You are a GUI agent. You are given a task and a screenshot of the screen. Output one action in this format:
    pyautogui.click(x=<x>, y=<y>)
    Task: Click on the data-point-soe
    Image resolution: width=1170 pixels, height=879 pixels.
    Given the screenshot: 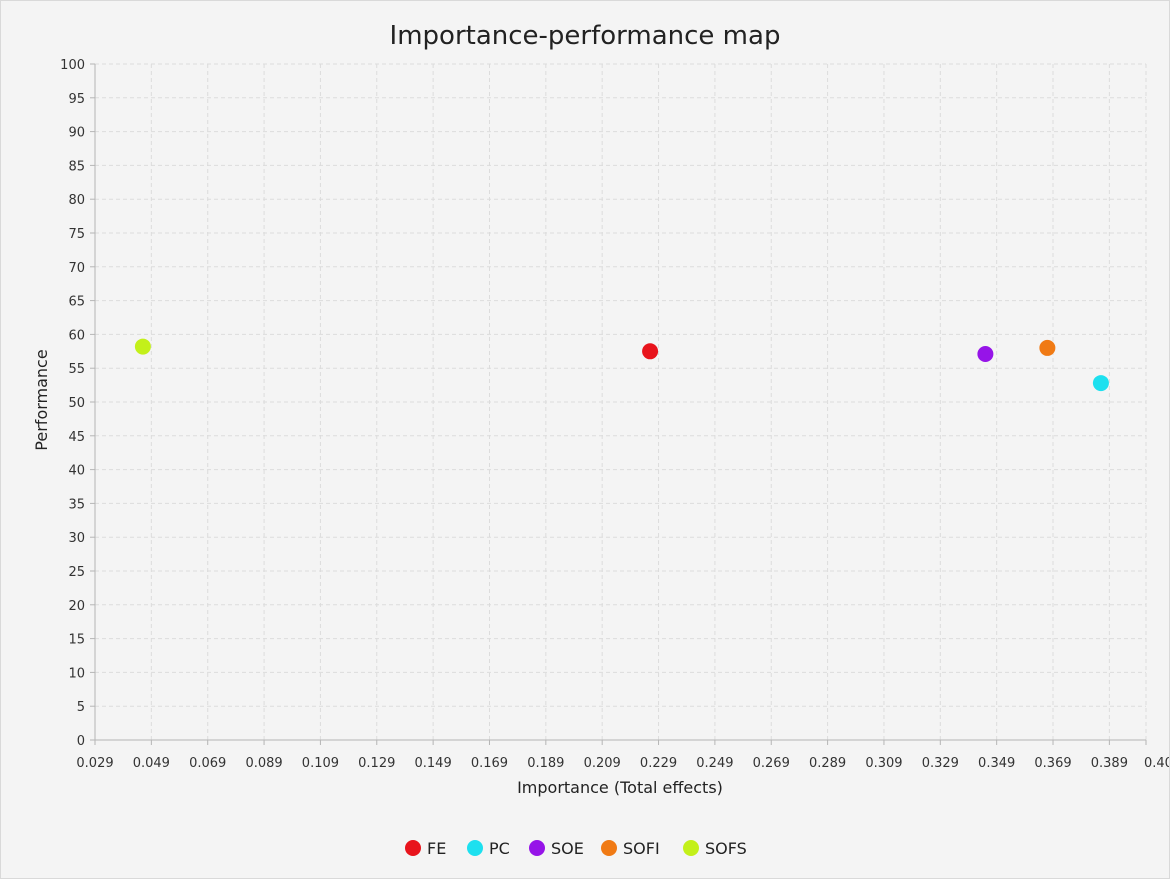 What is the action you would take?
    pyautogui.click(x=985, y=354)
    